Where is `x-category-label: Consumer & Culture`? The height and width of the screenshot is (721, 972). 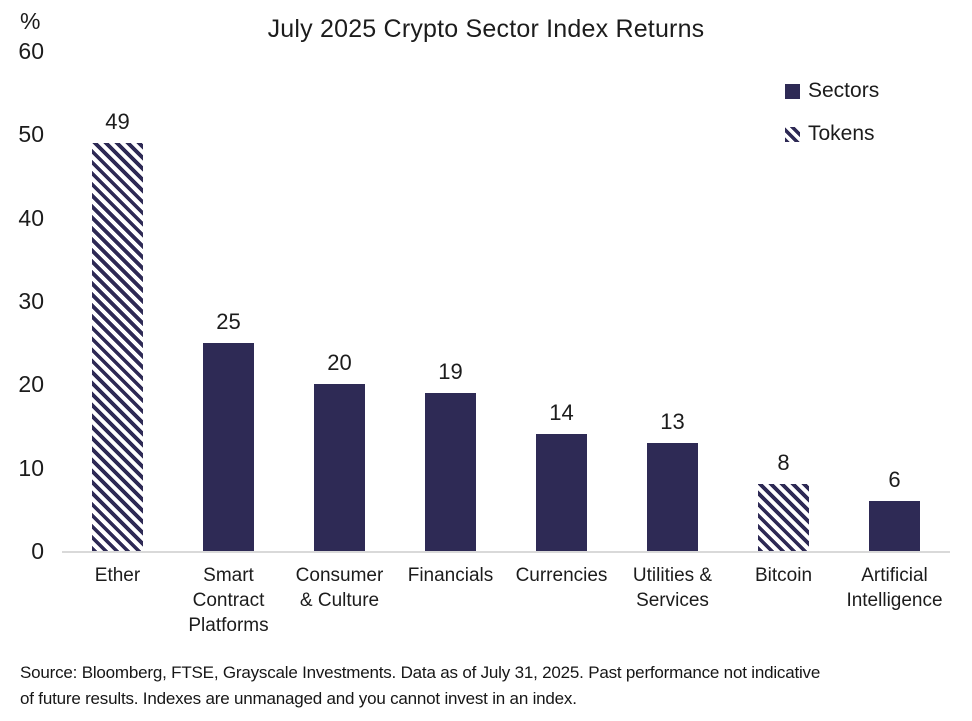
x-category-label: Consumer & Culture is located at coordinates (339, 588).